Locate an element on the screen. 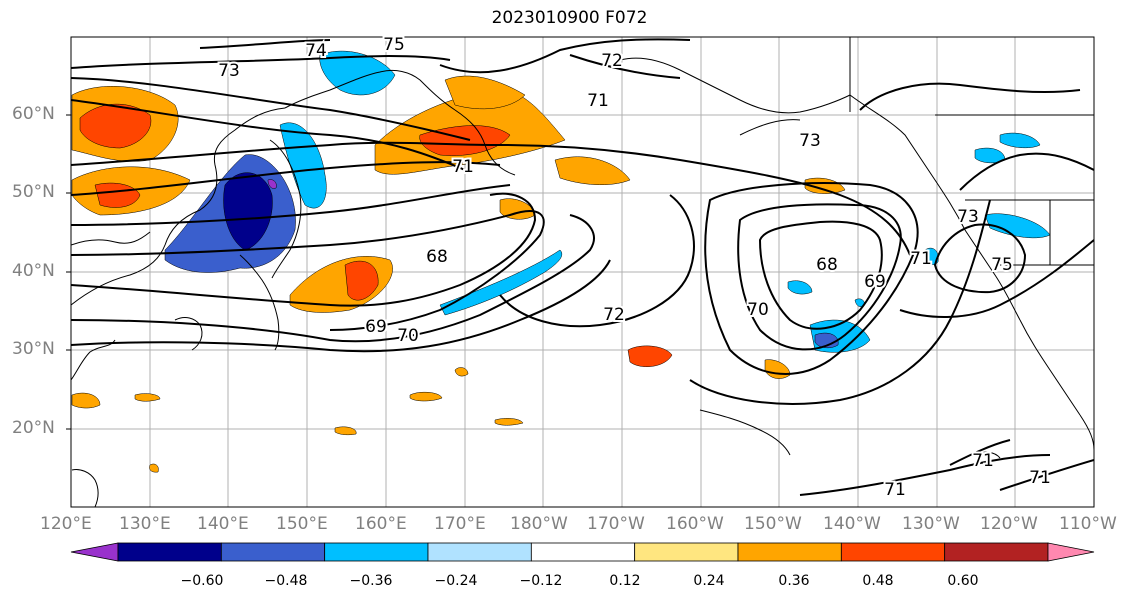 The image size is (1139, 601). lon-label: 160°W is located at coordinates (695, 524).